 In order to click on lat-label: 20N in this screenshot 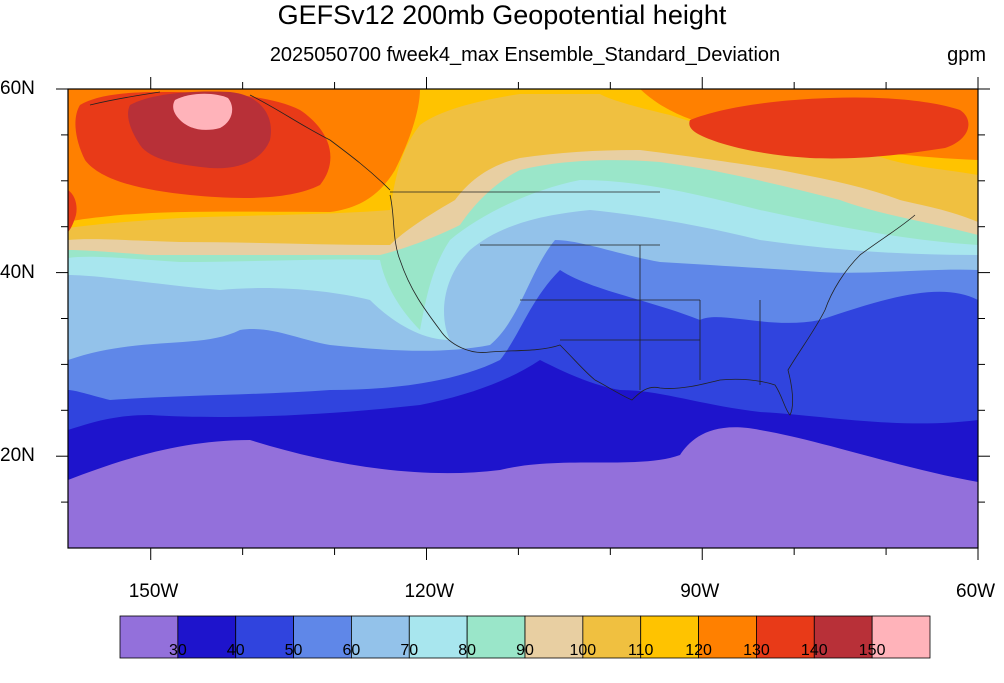, I will do `click(17, 456)`.